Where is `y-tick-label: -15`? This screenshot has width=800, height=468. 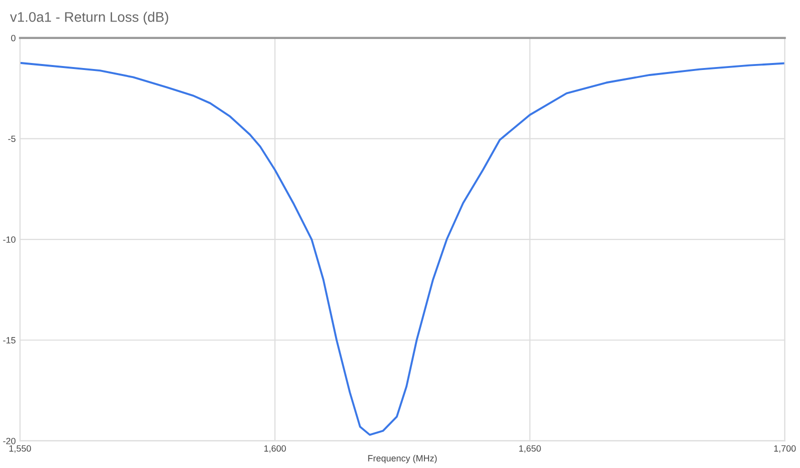
y-tick-label: -15 is located at coordinates (9, 340).